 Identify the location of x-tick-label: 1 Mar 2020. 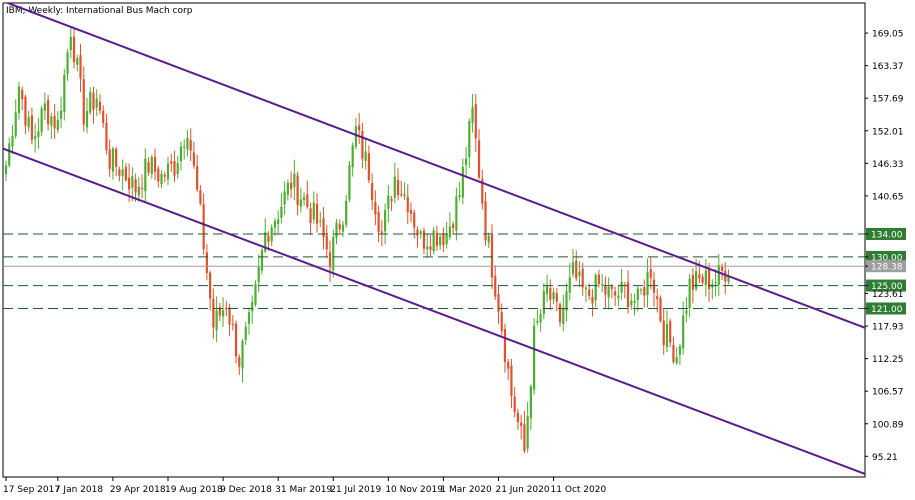
(466, 490).